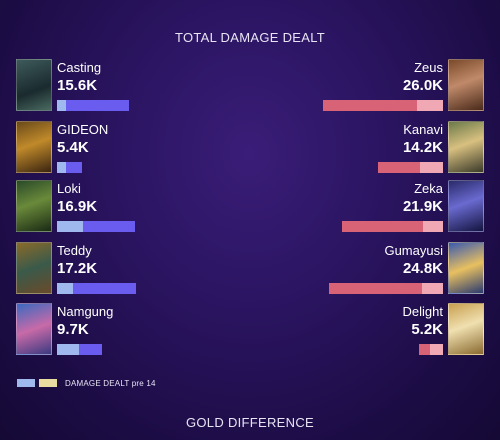 The height and width of the screenshot is (440, 500). Describe the element at coordinates (83, 129) in the screenshot. I see `player-name: GIDEON` at that location.